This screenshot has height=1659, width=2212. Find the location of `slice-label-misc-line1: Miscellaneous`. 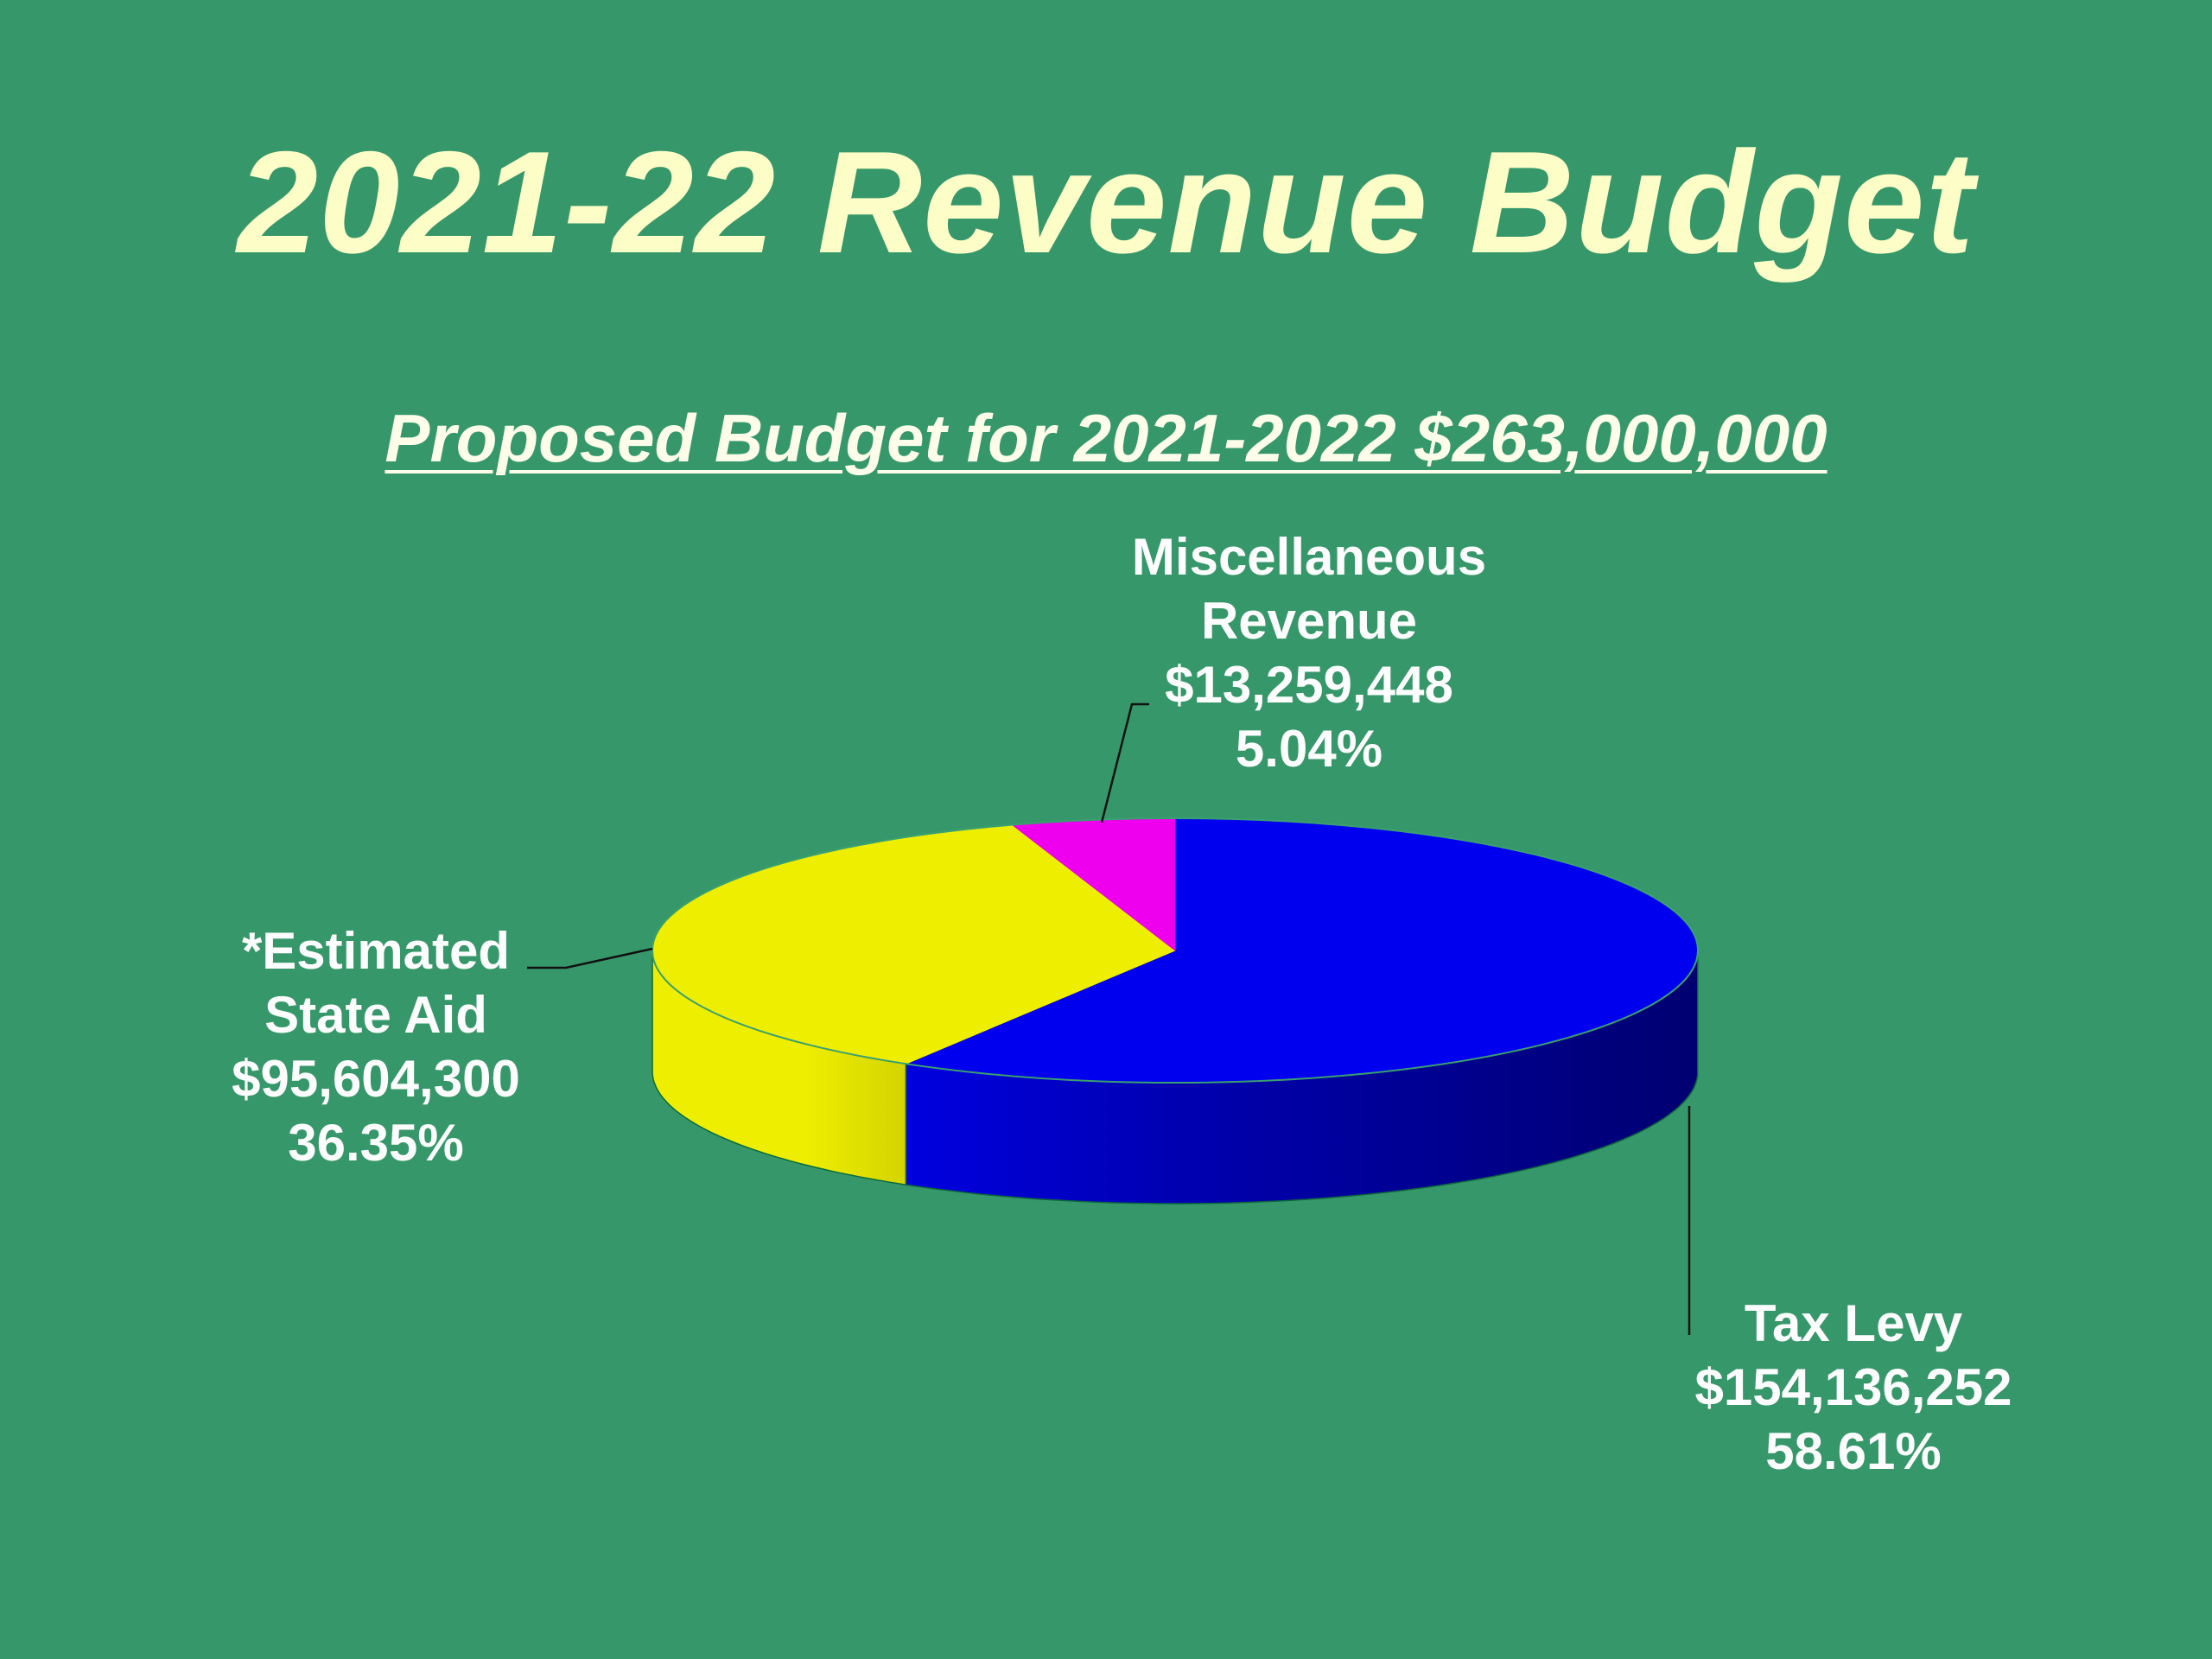

slice-label-misc-line1: Miscellaneous is located at coordinates (1309, 557).